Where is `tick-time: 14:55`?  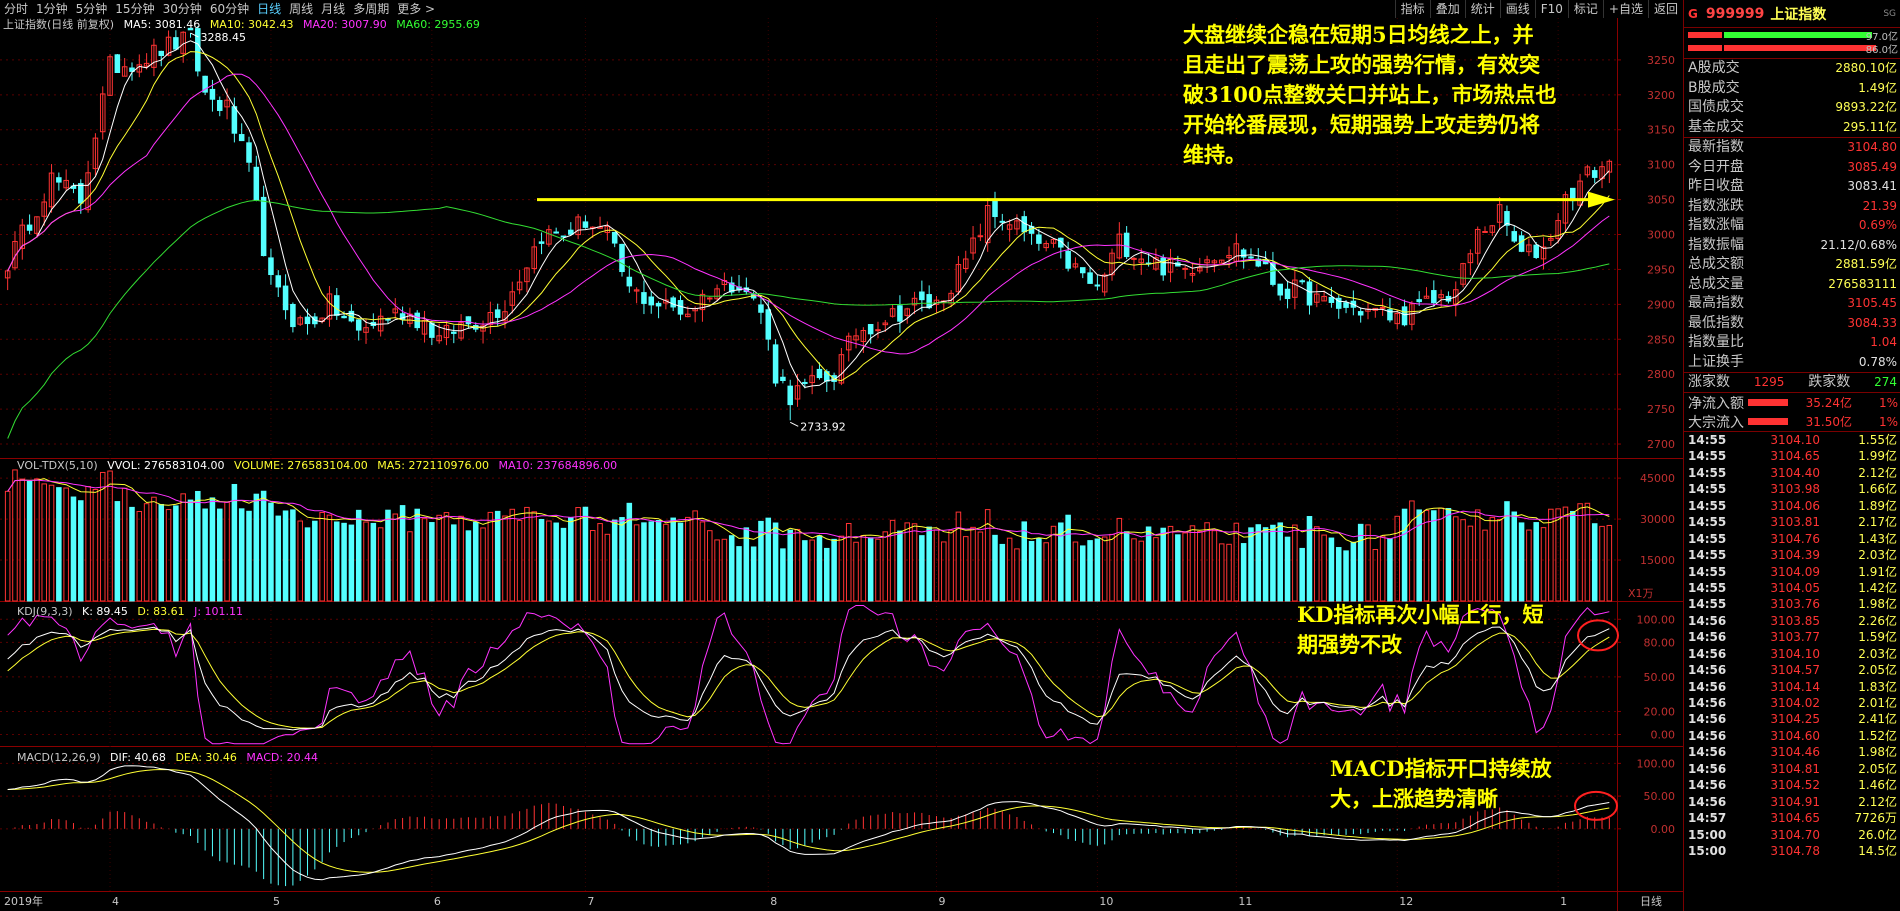
tick-time: 14:55 is located at coordinates (1707, 587).